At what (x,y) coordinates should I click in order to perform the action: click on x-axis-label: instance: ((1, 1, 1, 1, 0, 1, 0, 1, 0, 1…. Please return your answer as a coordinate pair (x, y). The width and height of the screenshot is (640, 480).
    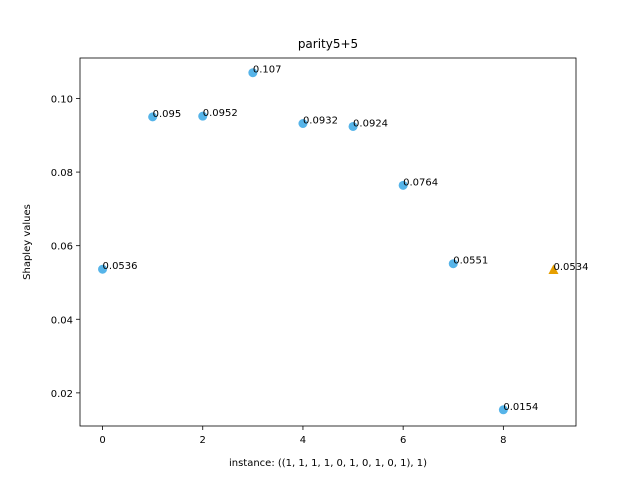
    Looking at the image, I should click on (328, 463).